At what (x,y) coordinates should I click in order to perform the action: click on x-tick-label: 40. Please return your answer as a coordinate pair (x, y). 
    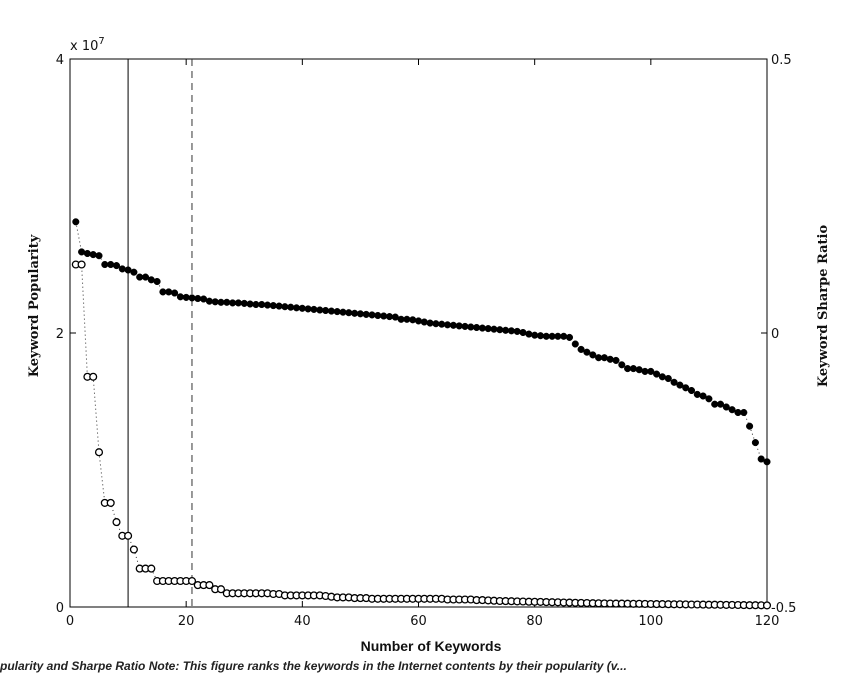
    Looking at the image, I should click on (302, 621).